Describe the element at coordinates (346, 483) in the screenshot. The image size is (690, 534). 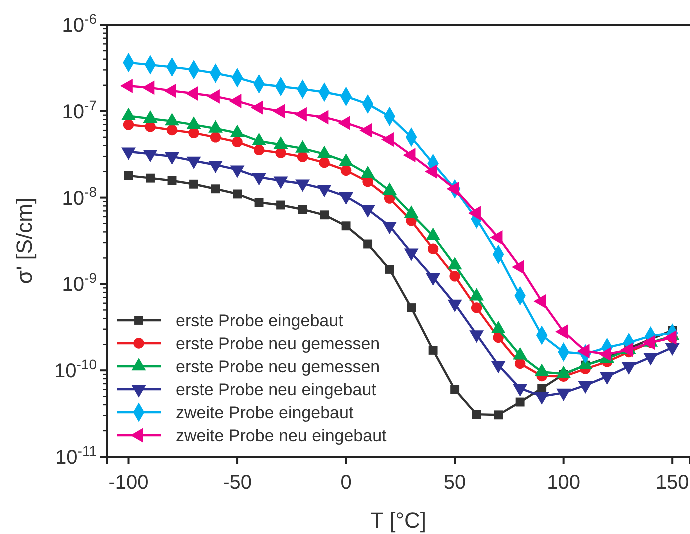
I see `x-tick-label: 0` at that location.